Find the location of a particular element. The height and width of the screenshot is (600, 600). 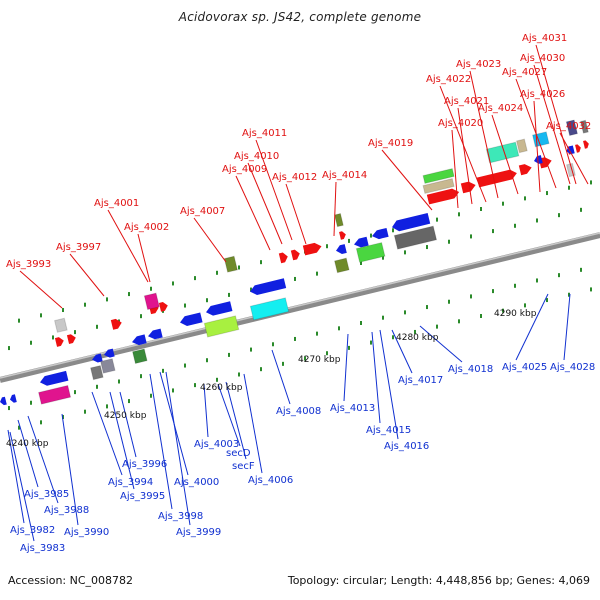

gene-label: Ajs_4008 is located at coordinates (298, 411).